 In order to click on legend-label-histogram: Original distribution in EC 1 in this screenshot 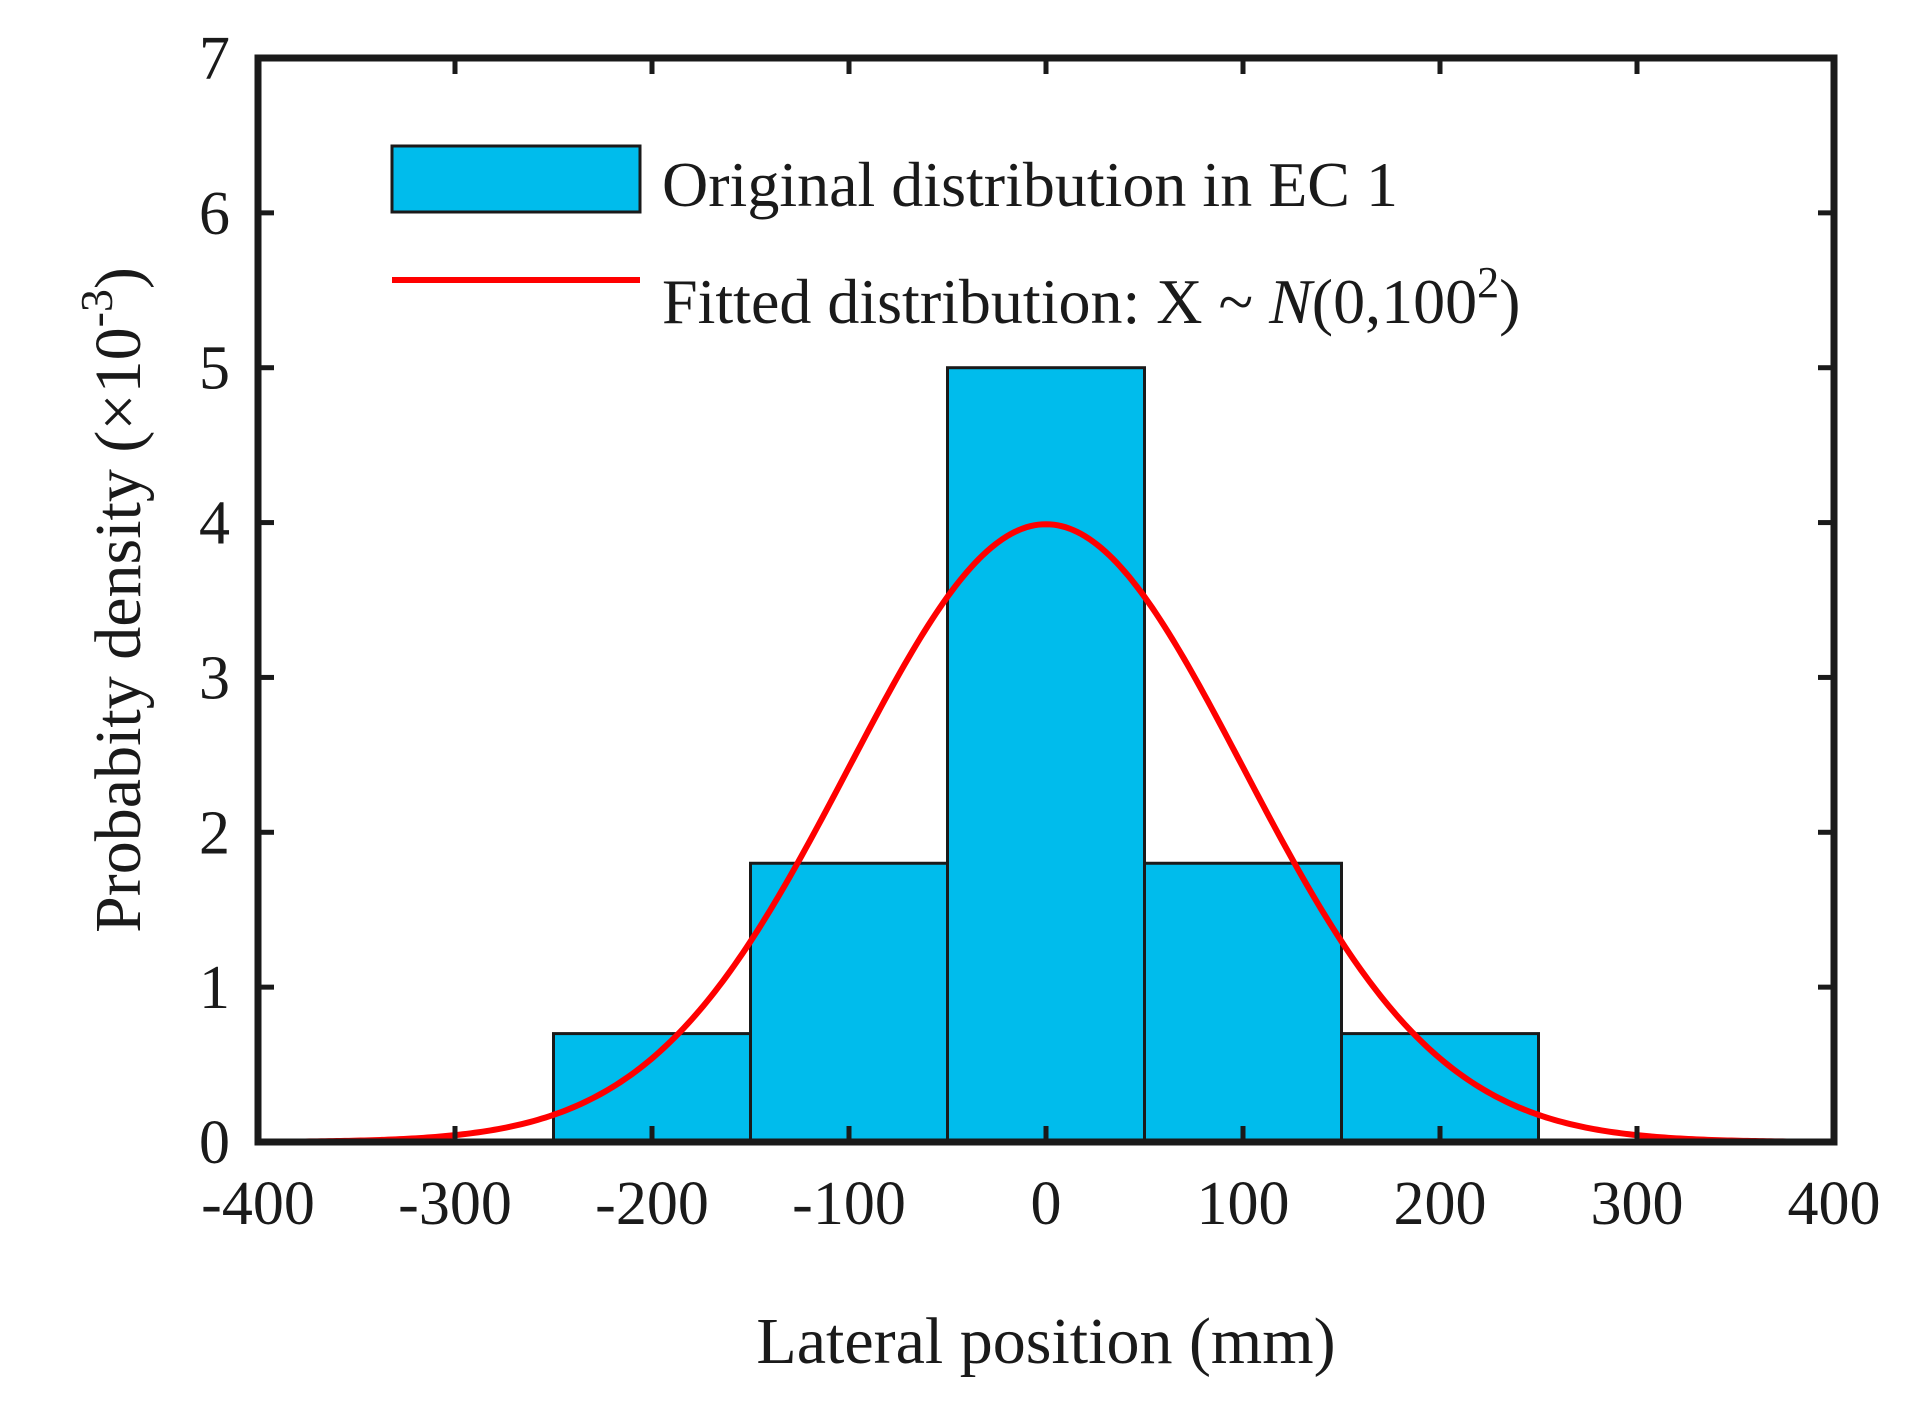, I will do `click(1030, 184)`.